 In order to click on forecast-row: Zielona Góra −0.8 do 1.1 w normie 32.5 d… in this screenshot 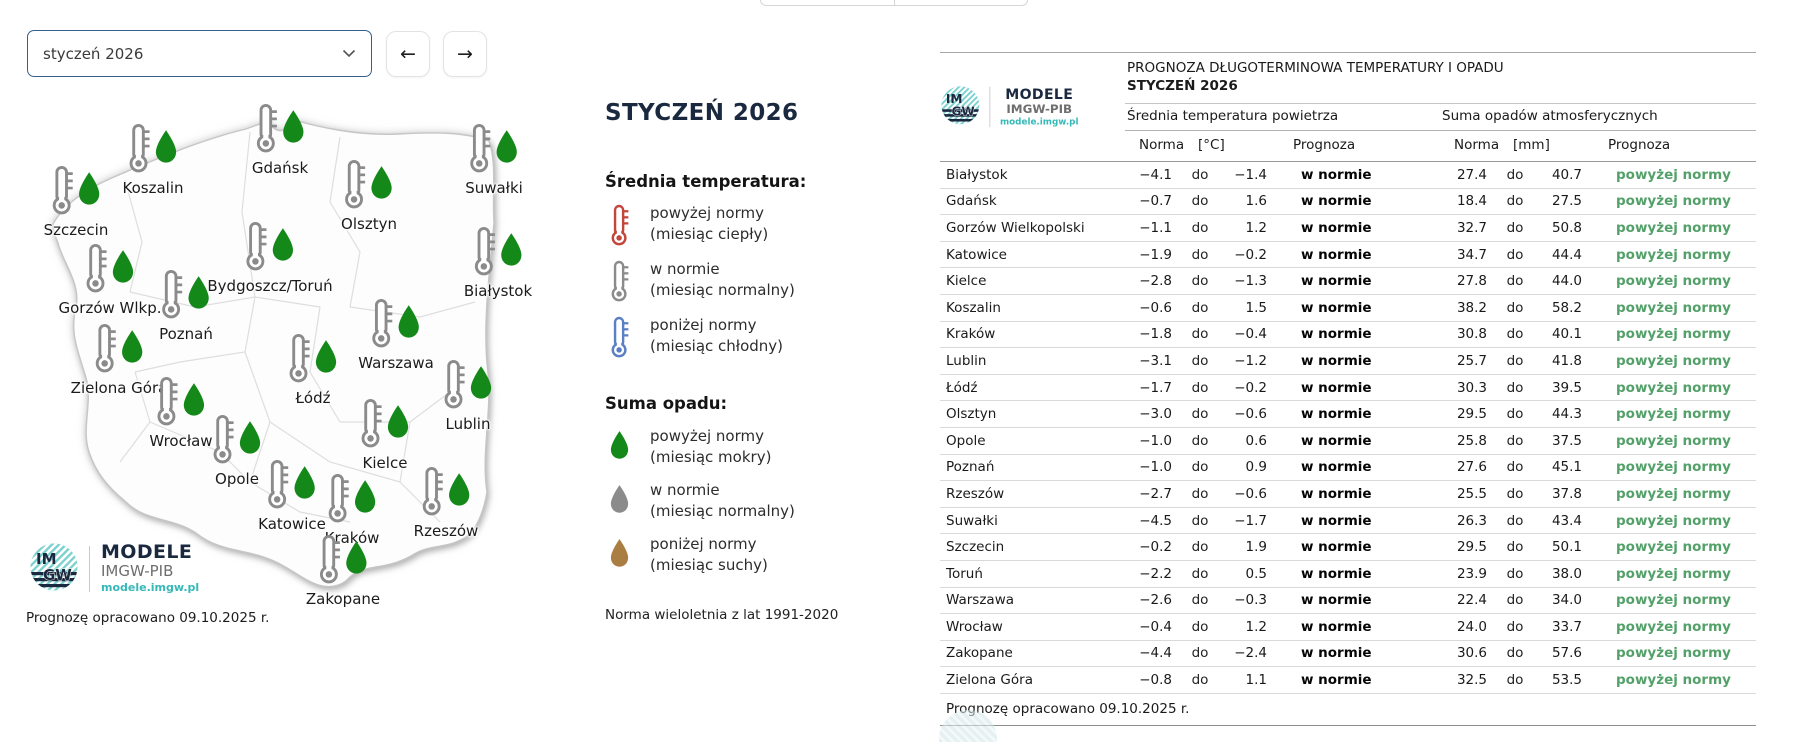, I will do `click(1348, 680)`.